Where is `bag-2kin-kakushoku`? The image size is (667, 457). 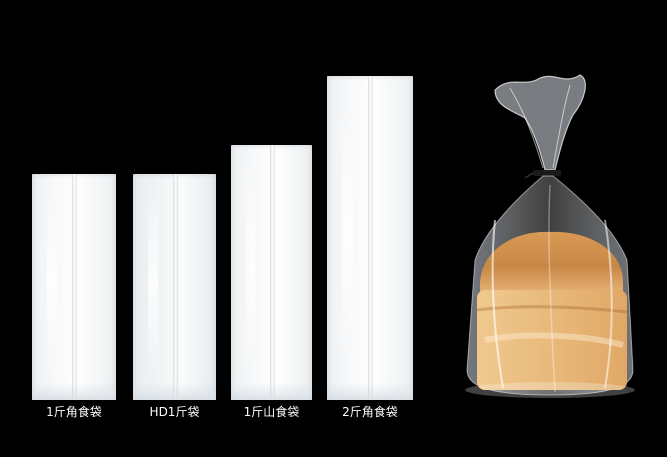
bag-2kin-kakushoku is located at coordinates (370, 238).